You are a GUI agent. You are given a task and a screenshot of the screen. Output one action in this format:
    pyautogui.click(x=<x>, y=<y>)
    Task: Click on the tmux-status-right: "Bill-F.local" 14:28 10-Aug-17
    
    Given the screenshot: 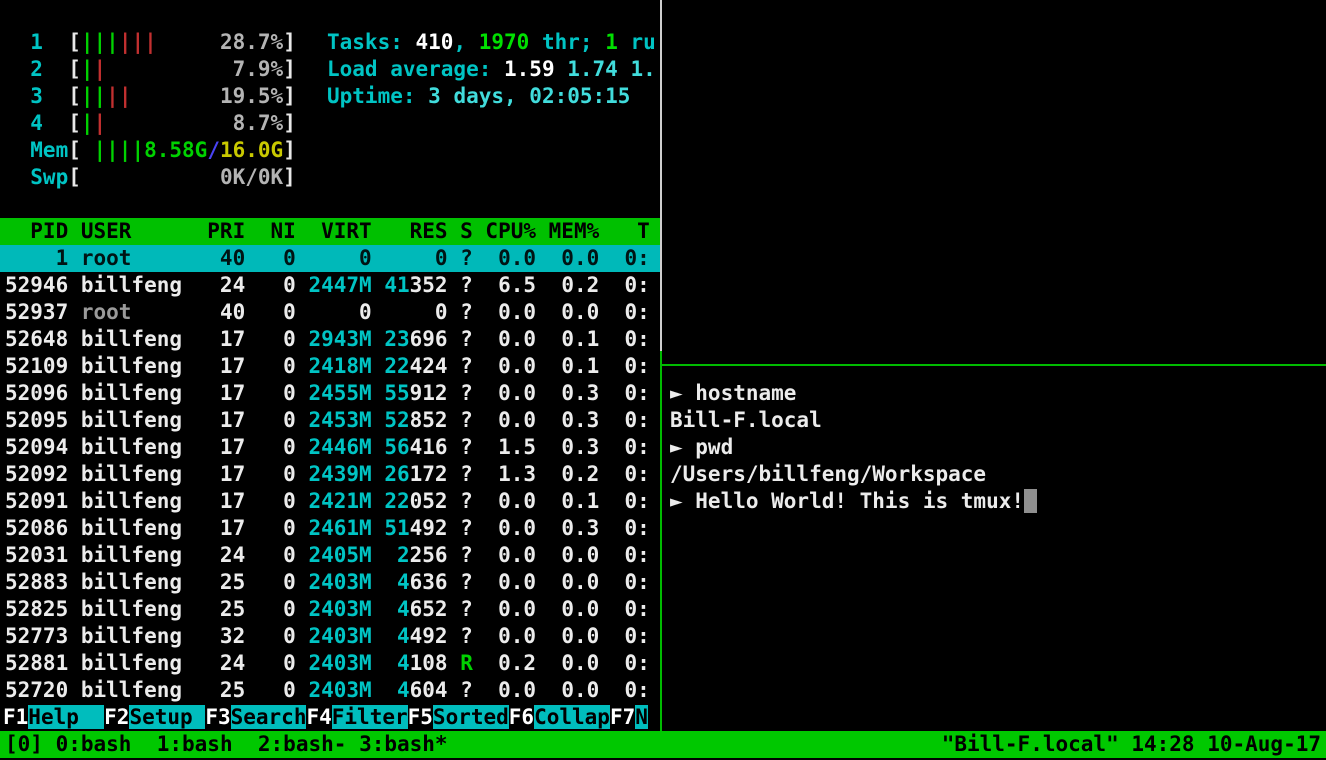 What is the action you would take?
    pyautogui.click(x=1131, y=744)
    